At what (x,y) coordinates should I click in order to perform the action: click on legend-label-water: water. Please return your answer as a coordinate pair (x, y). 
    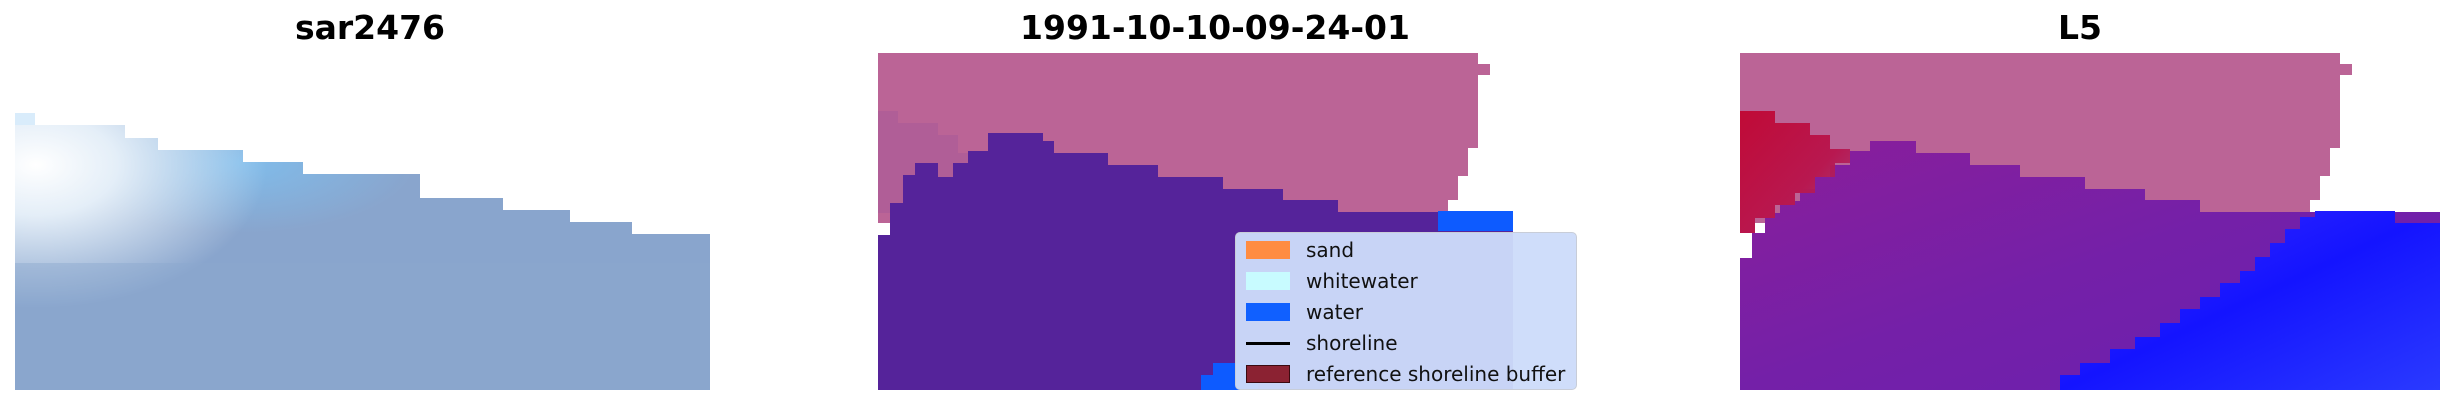
    Looking at the image, I should click on (1334, 312).